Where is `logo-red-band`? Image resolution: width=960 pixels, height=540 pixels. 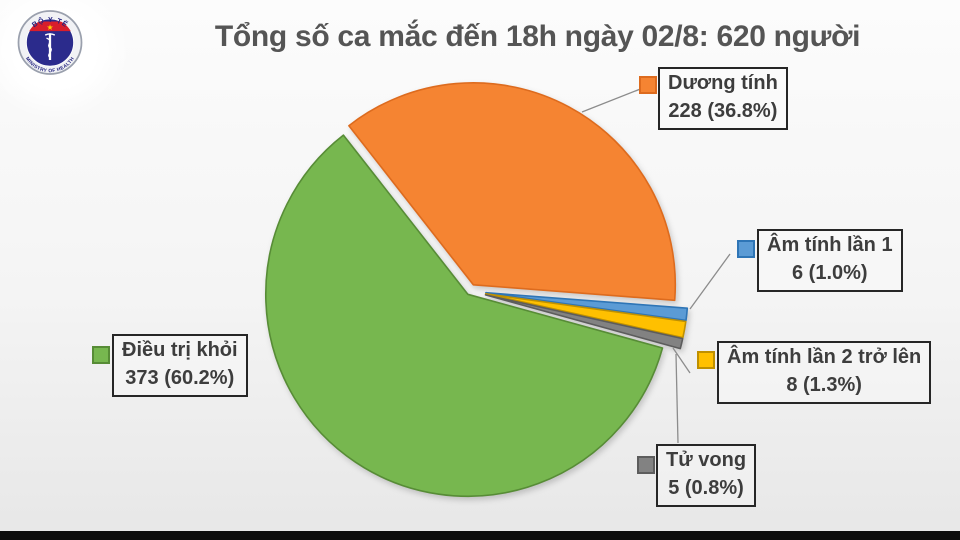 logo-red-band is located at coordinates (50, 26).